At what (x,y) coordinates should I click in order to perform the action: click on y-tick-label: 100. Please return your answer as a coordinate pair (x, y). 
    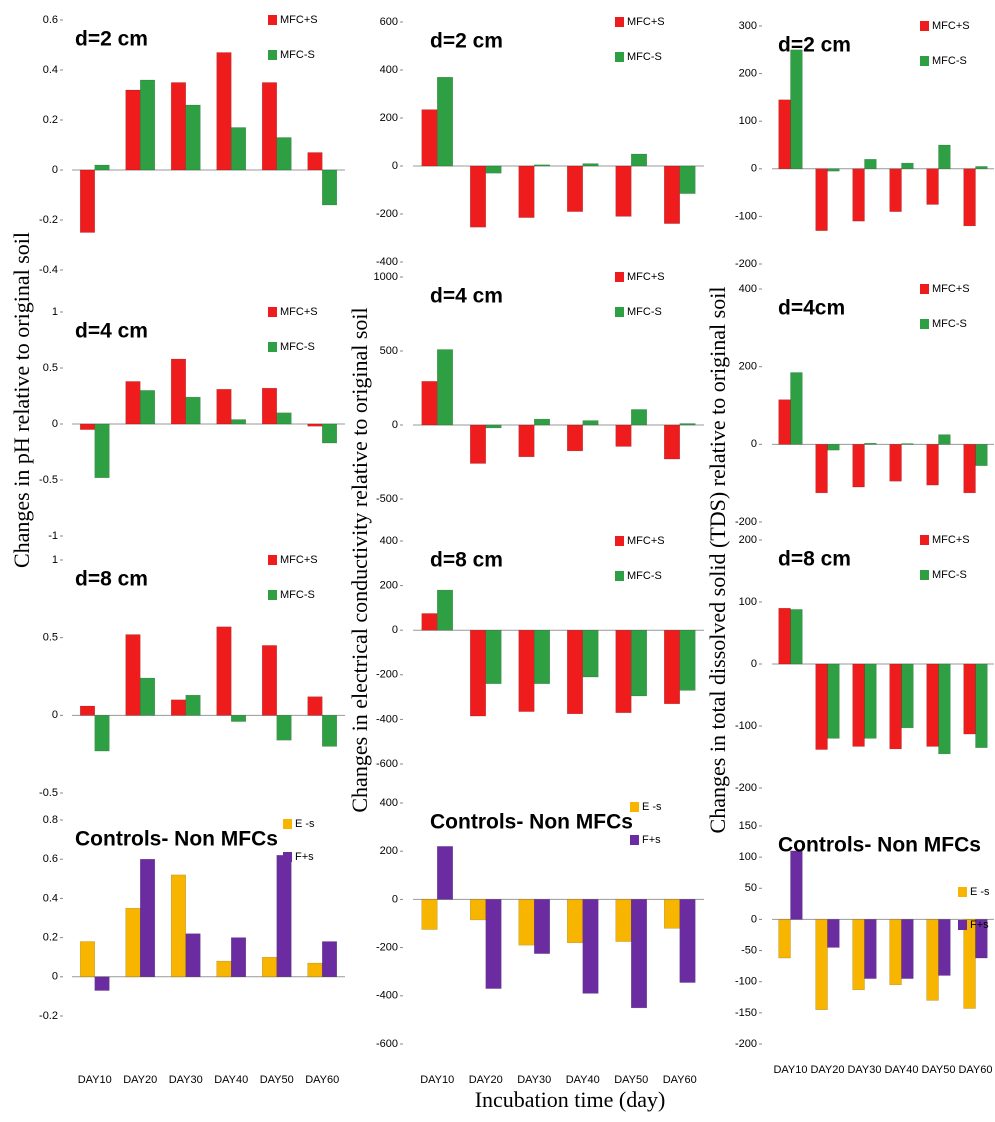
    Looking at the image, I should click on (748, 857).